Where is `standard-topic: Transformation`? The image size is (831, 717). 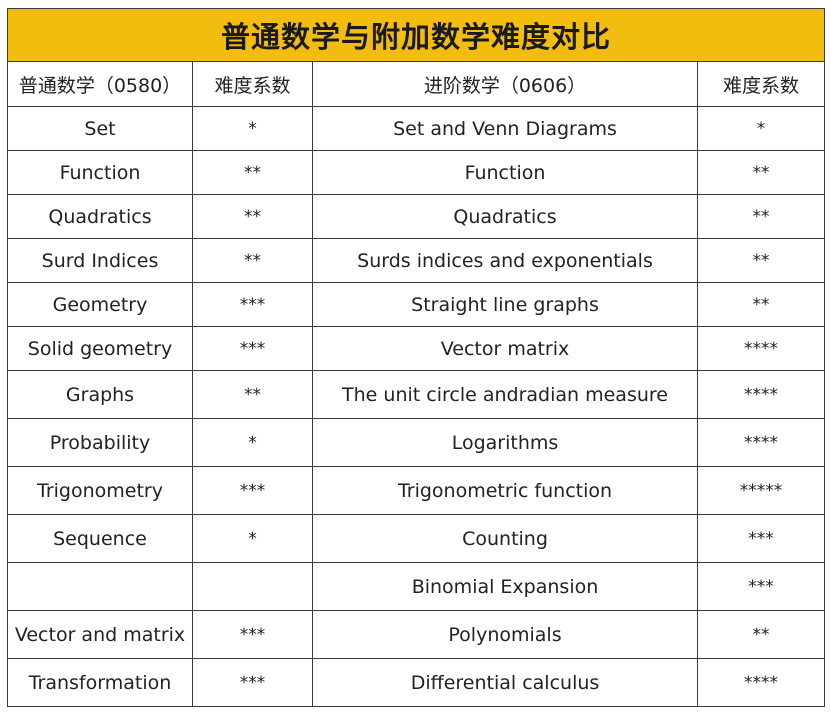
standard-topic: Transformation is located at coordinates (100, 682).